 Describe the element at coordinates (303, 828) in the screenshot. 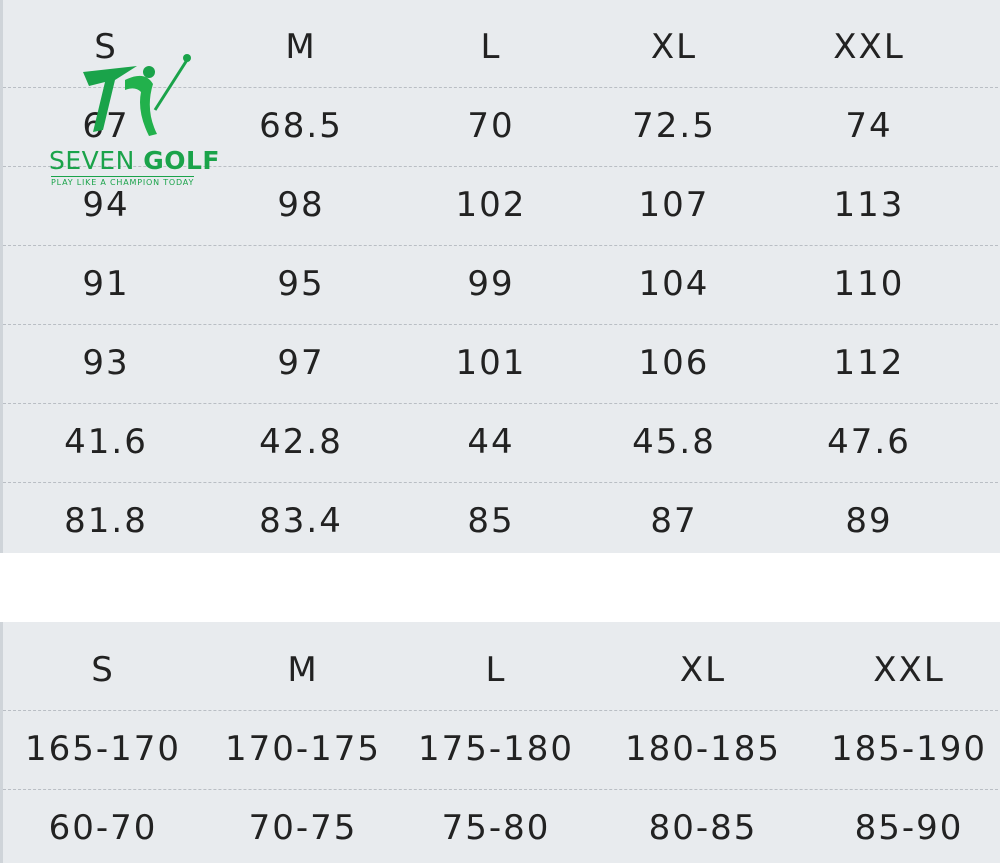

I see `cell: 70-75` at that location.